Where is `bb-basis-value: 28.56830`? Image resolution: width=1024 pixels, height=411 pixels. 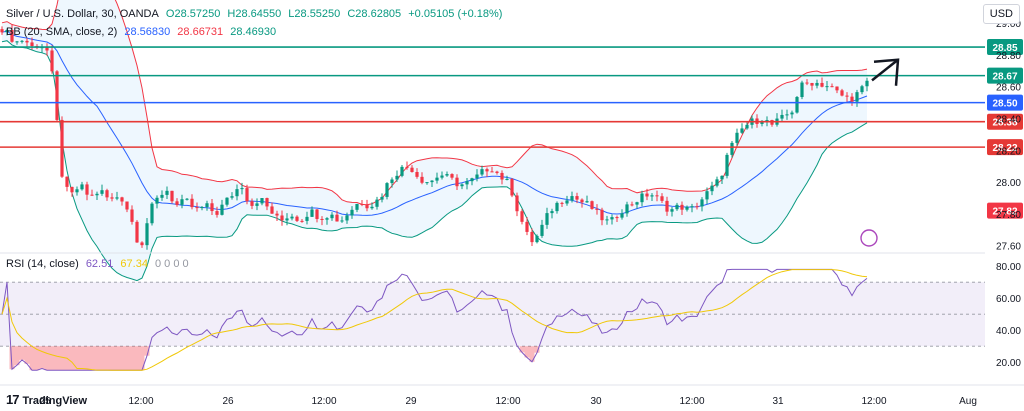
bb-basis-value: 28.56830 is located at coordinates (147, 32).